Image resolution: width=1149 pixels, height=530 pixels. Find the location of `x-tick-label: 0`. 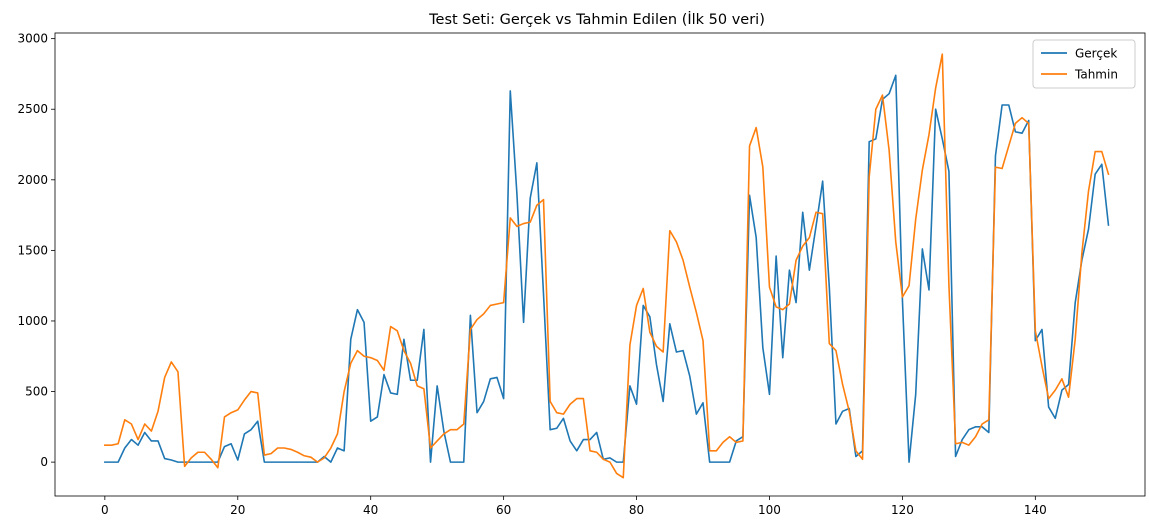

x-tick-label: 0 is located at coordinates (105, 510).